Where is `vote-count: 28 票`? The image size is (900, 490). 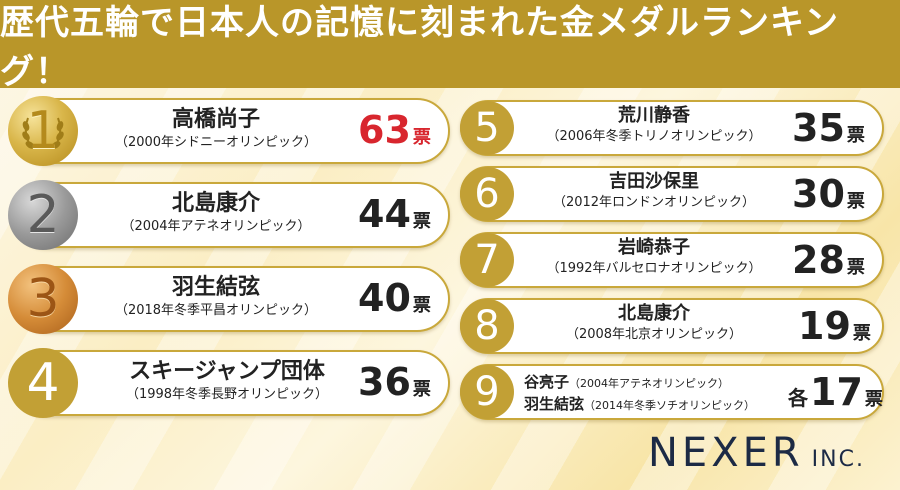
vote-count: 28 票 is located at coordinates (828, 260).